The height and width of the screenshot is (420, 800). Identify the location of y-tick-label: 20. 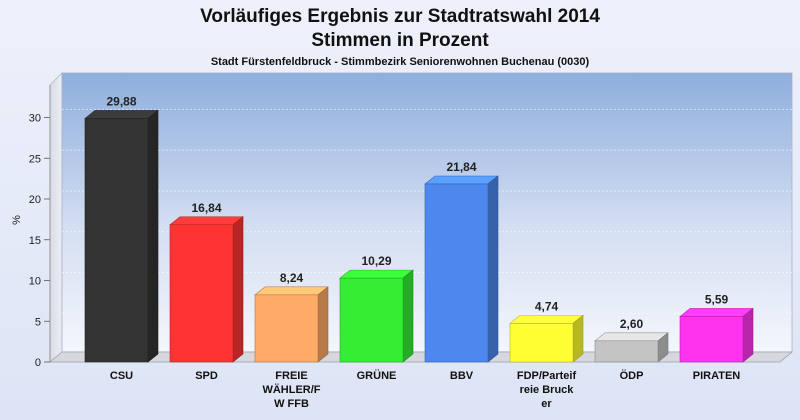
(35, 200).